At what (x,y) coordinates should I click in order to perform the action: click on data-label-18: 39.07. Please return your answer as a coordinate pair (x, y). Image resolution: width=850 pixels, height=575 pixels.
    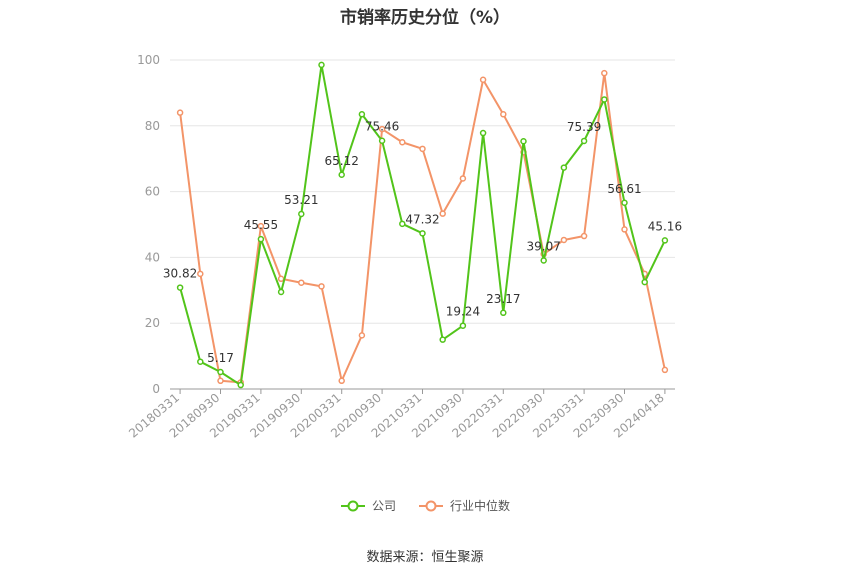
    Looking at the image, I should click on (544, 246).